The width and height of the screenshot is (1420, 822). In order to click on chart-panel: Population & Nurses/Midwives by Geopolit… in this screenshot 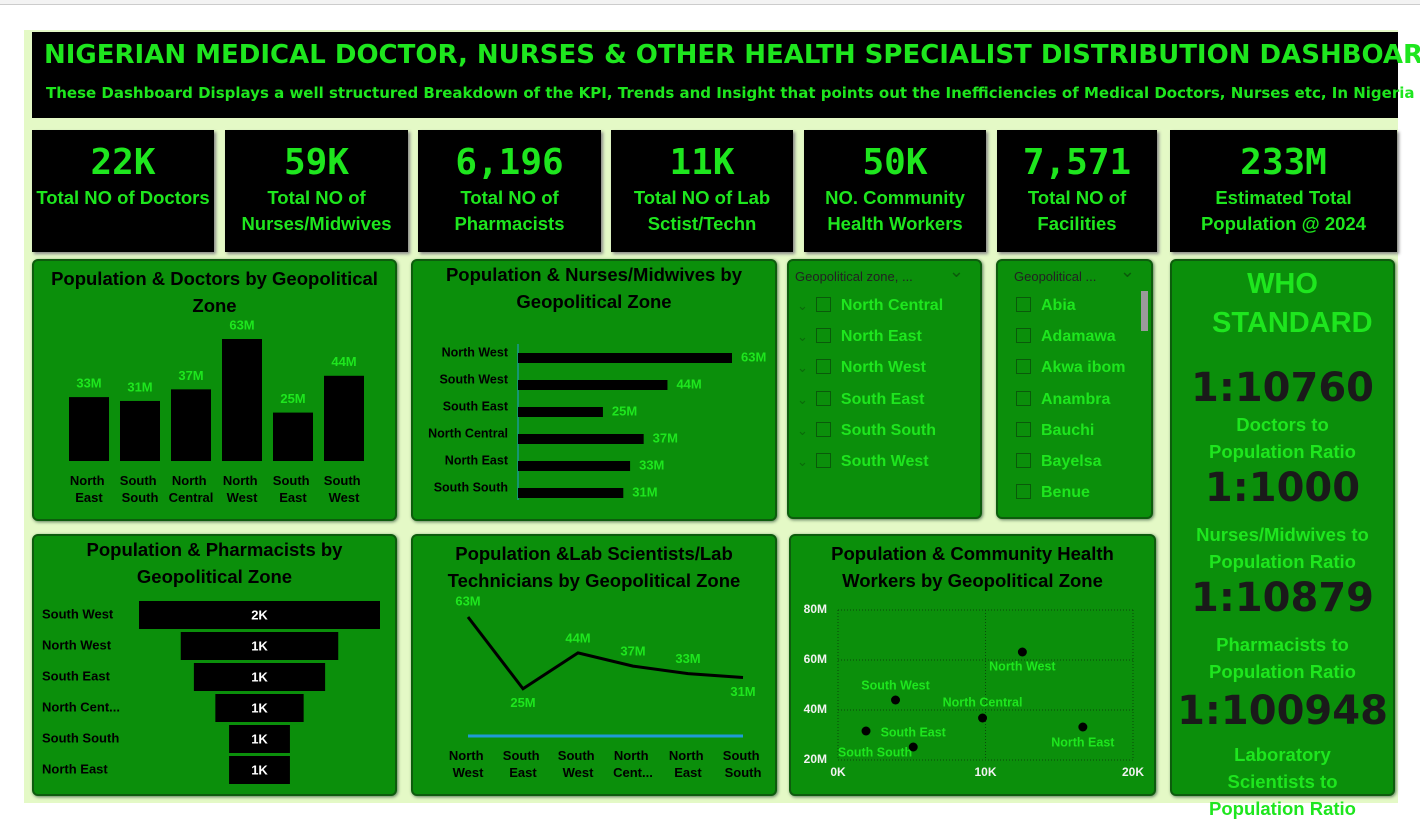, I will do `click(594, 390)`.